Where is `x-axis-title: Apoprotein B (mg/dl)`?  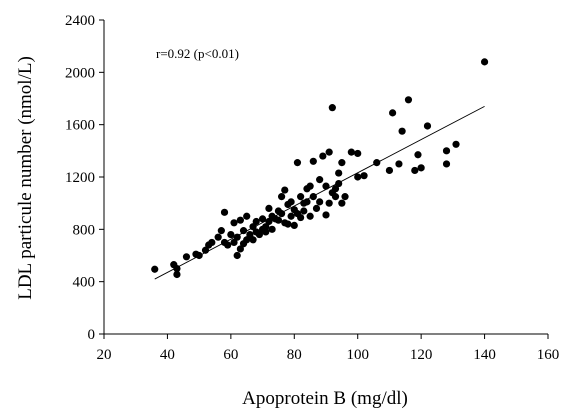 x-axis-title: Apoprotein B (mg/dl) is located at coordinates (325, 398).